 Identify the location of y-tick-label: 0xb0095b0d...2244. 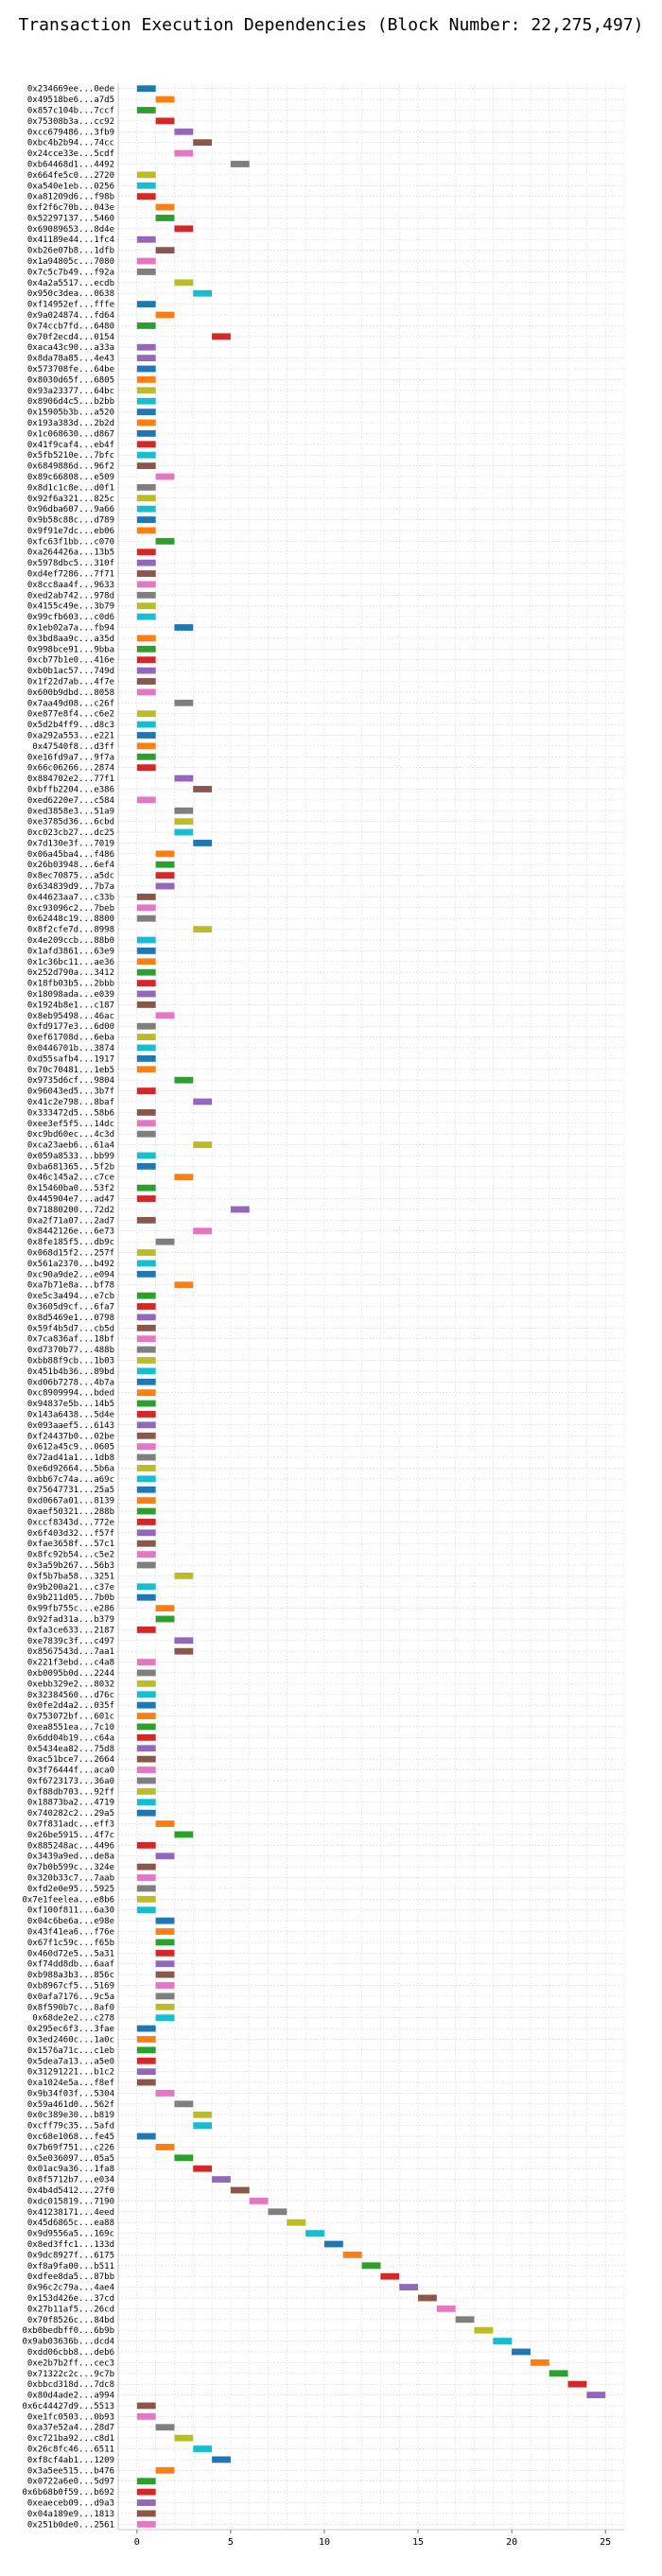
(70, 1674).